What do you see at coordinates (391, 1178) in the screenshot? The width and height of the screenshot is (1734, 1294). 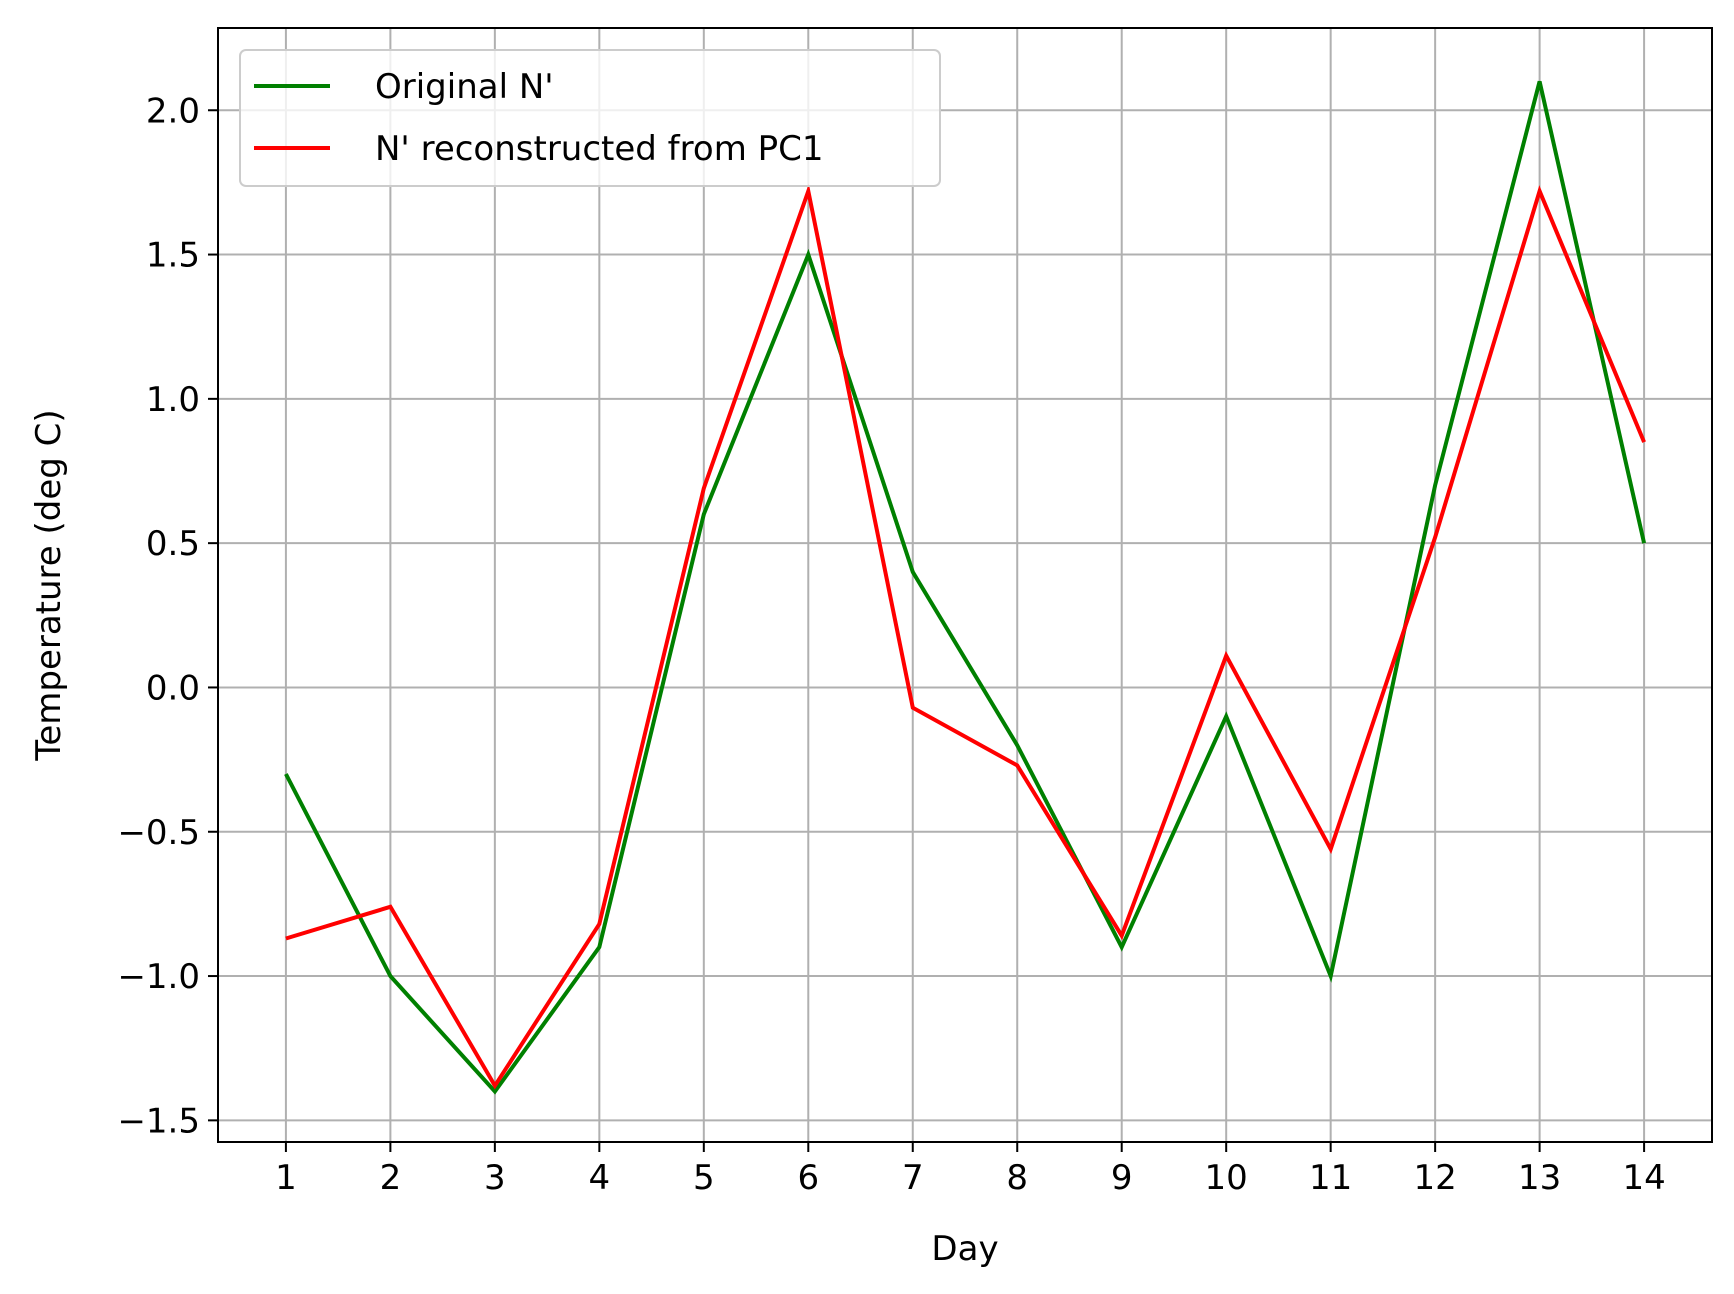 I see `x-tick-label: 2` at bounding box center [391, 1178].